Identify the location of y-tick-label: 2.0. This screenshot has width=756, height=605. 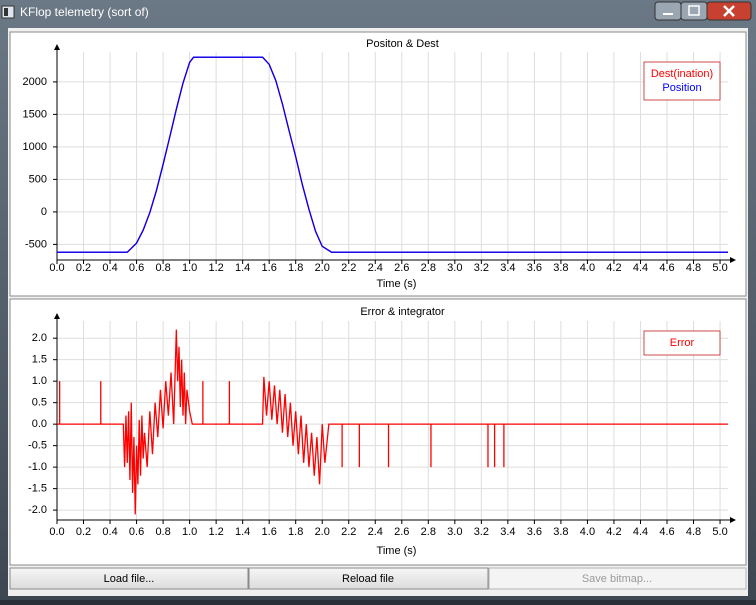
(39, 338).